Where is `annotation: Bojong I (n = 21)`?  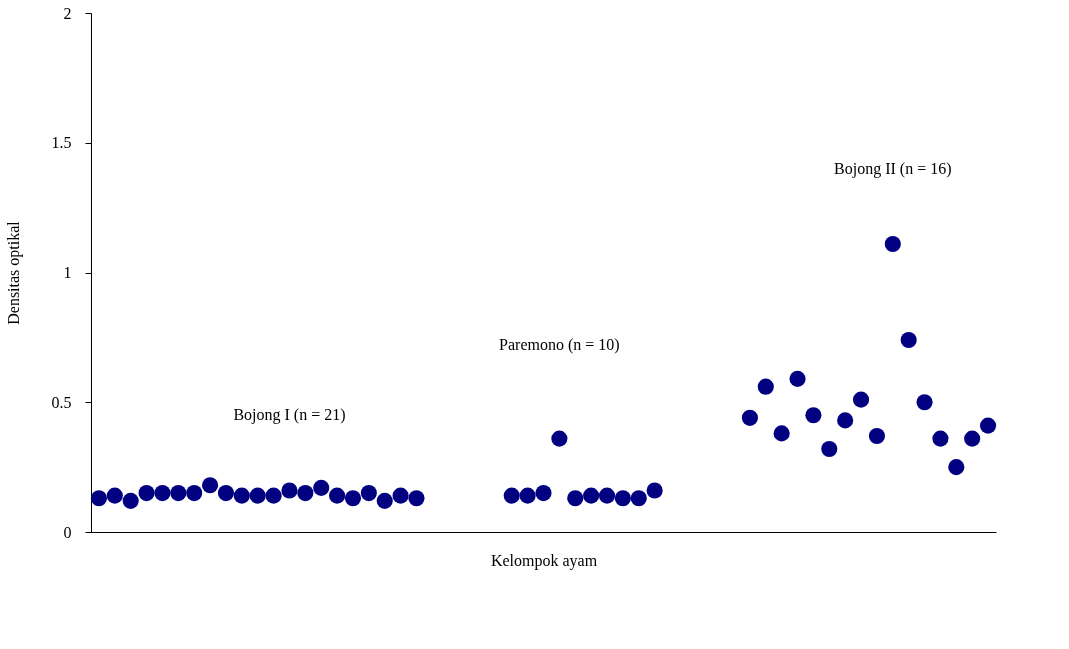 annotation: Bojong I (n = 21) is located at coordinates (289, 415).